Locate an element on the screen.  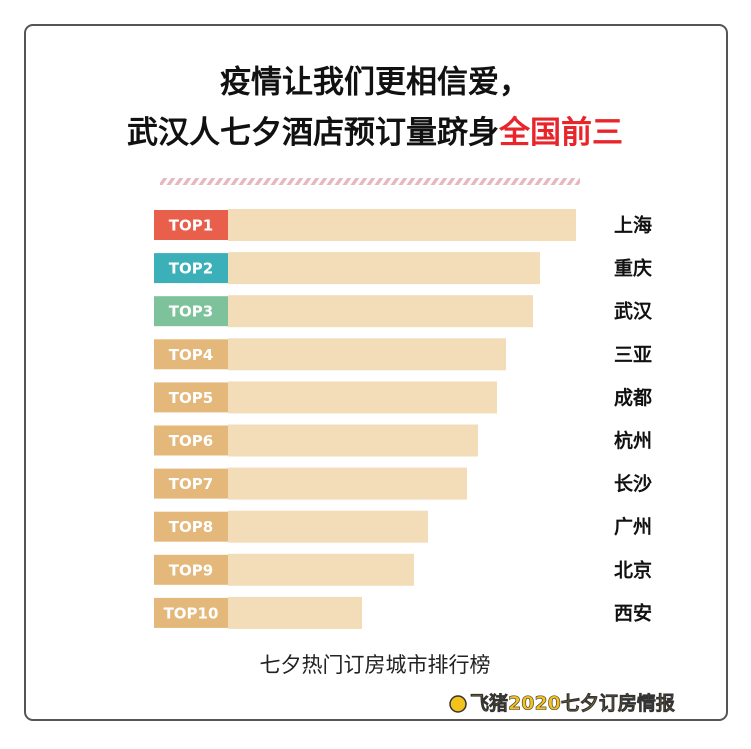
city-label: 三亚 is located at coordinates (633, 355).